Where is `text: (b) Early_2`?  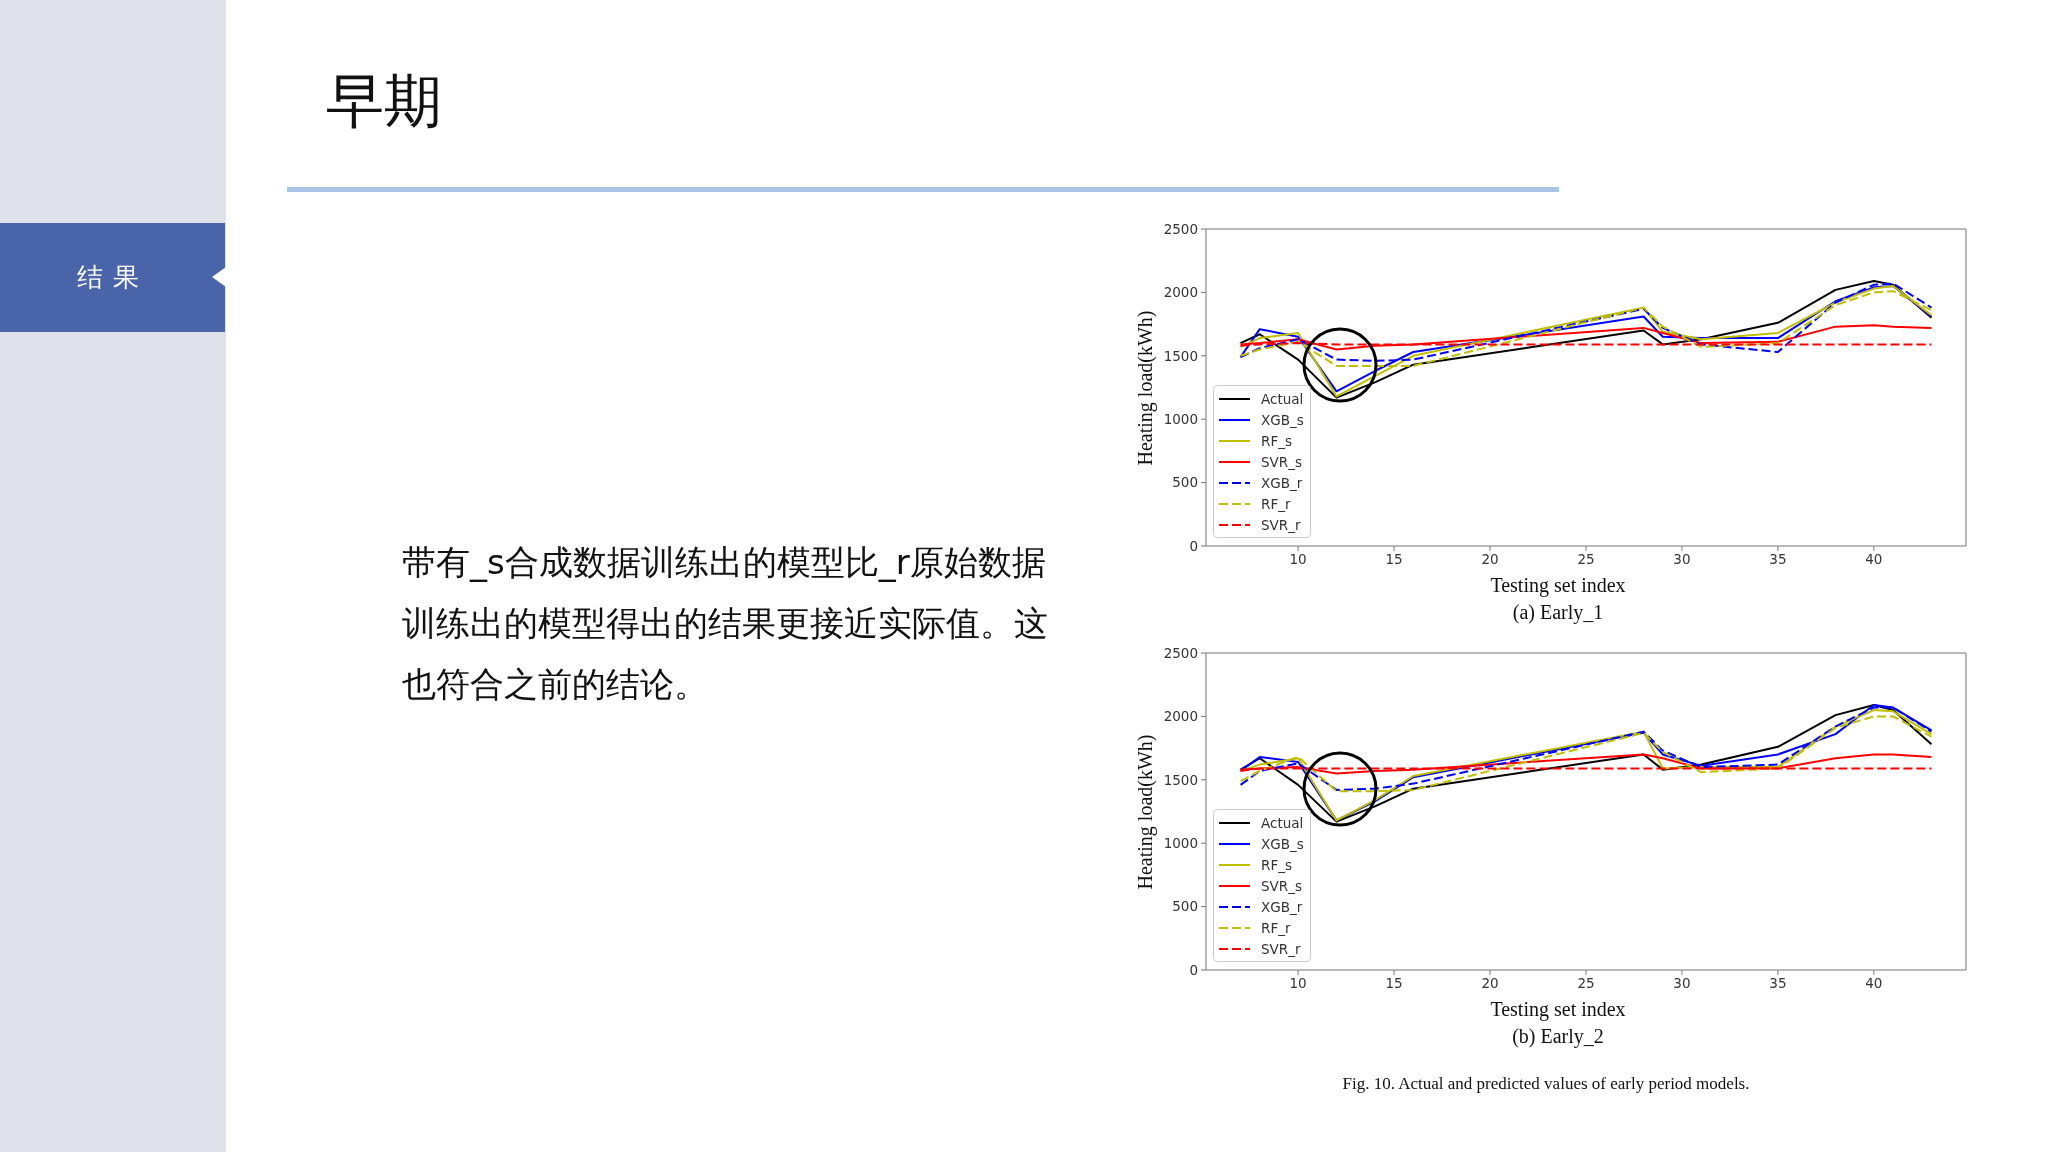
text: (b) Early_2 is located at coordinates (1558, 1036).